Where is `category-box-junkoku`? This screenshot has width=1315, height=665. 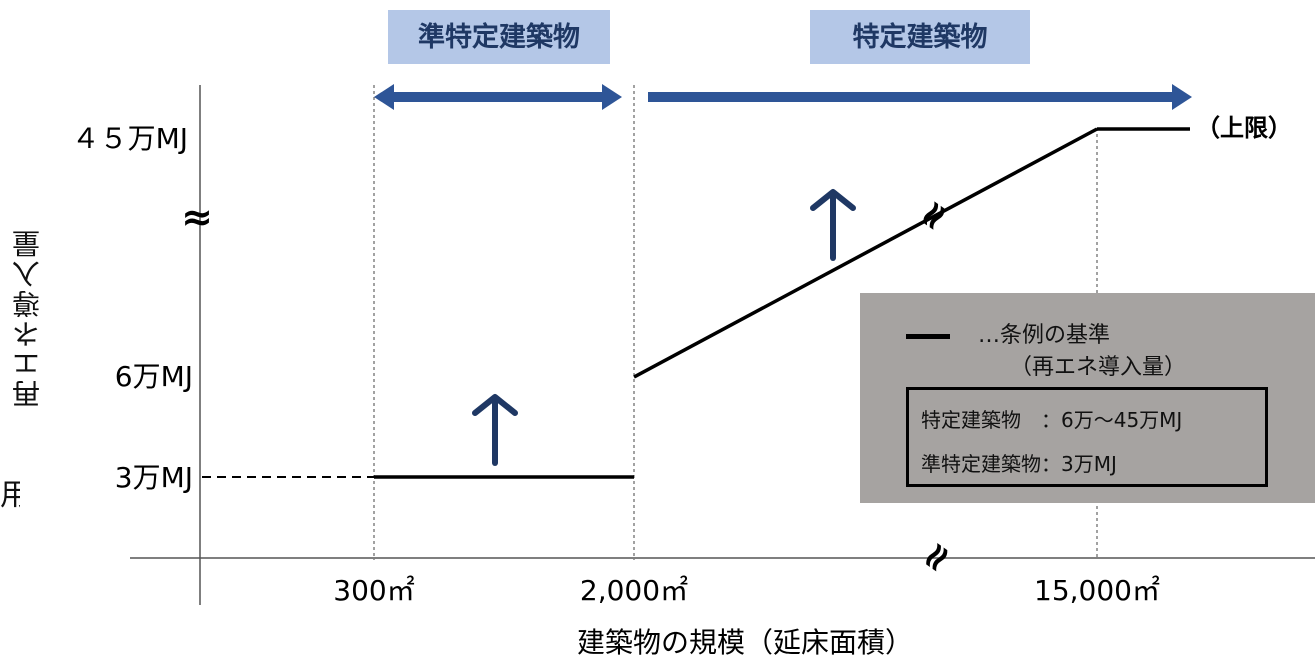 category-box-junkoku is located at coordinates (499, 37).